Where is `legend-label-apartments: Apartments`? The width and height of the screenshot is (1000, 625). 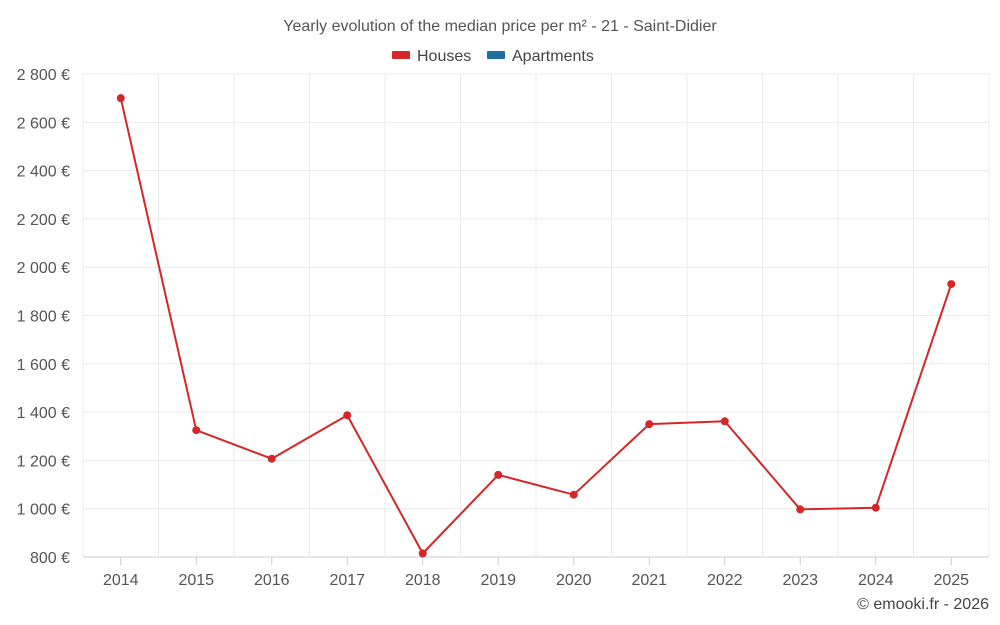
legend-label-apartments: Apartments is located at coordinates (553, 56).